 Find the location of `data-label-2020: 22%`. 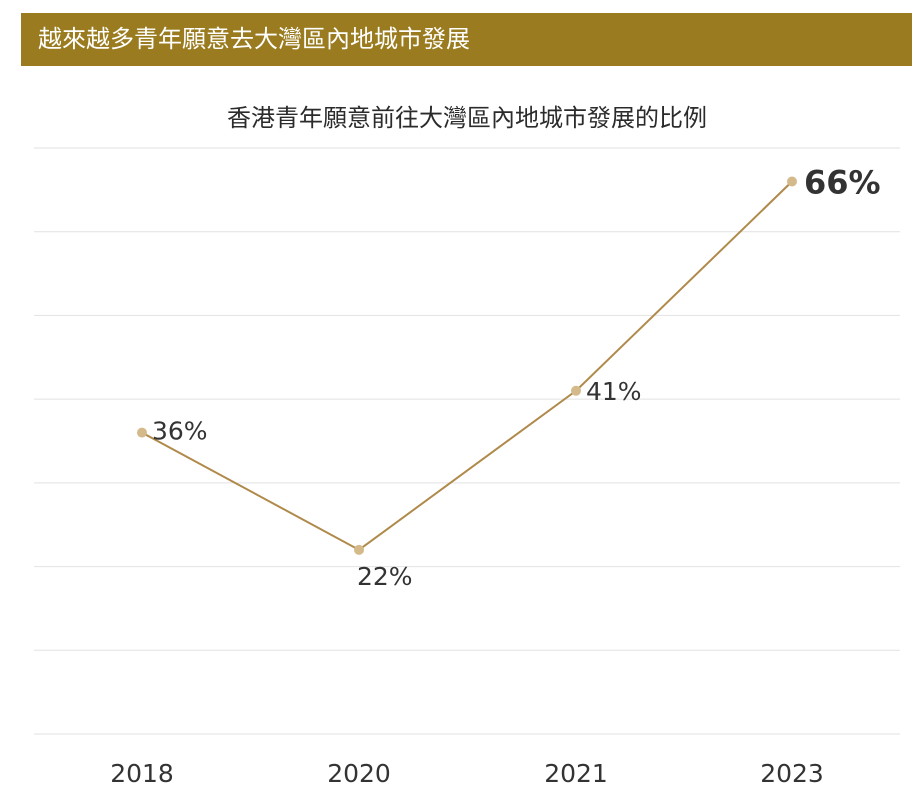

data-label-2020: 22% is located at coordinates (385, 576).